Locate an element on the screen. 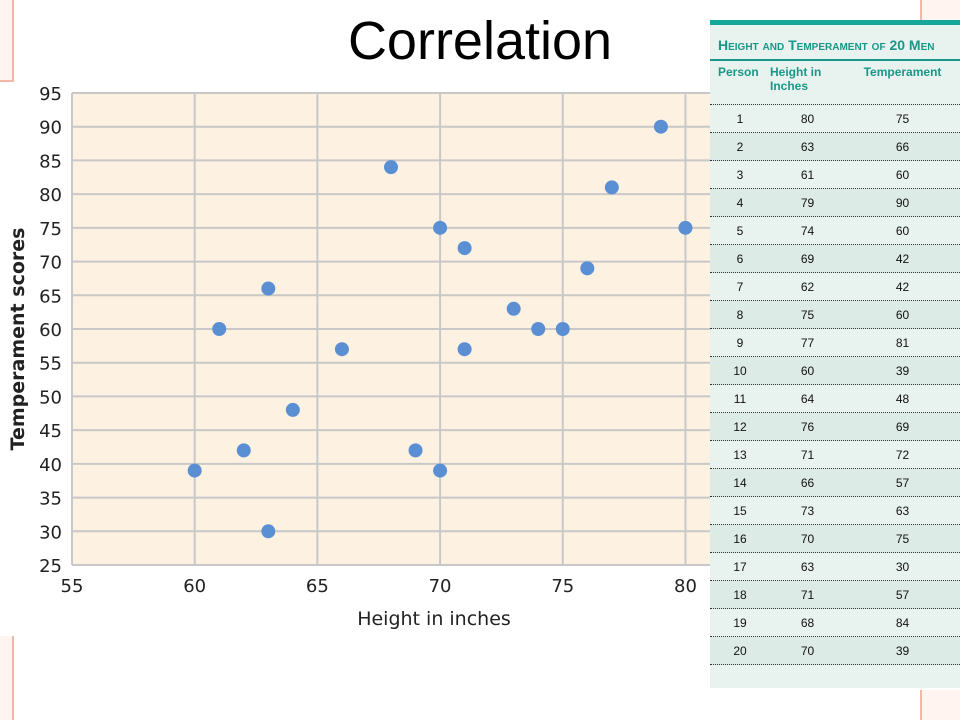 The width and height of the screenshot is (960, 720). x-tick-label: 65 is located at coordinates (317, 586).